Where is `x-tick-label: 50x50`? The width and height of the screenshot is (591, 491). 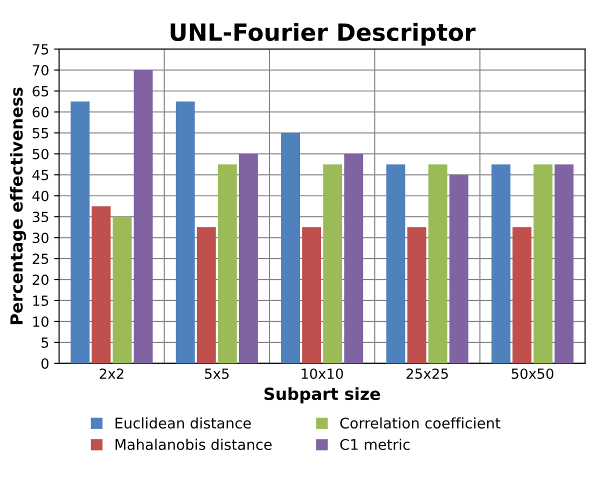 x-tick-label: 50x50 is located at coordinates (533, 373).